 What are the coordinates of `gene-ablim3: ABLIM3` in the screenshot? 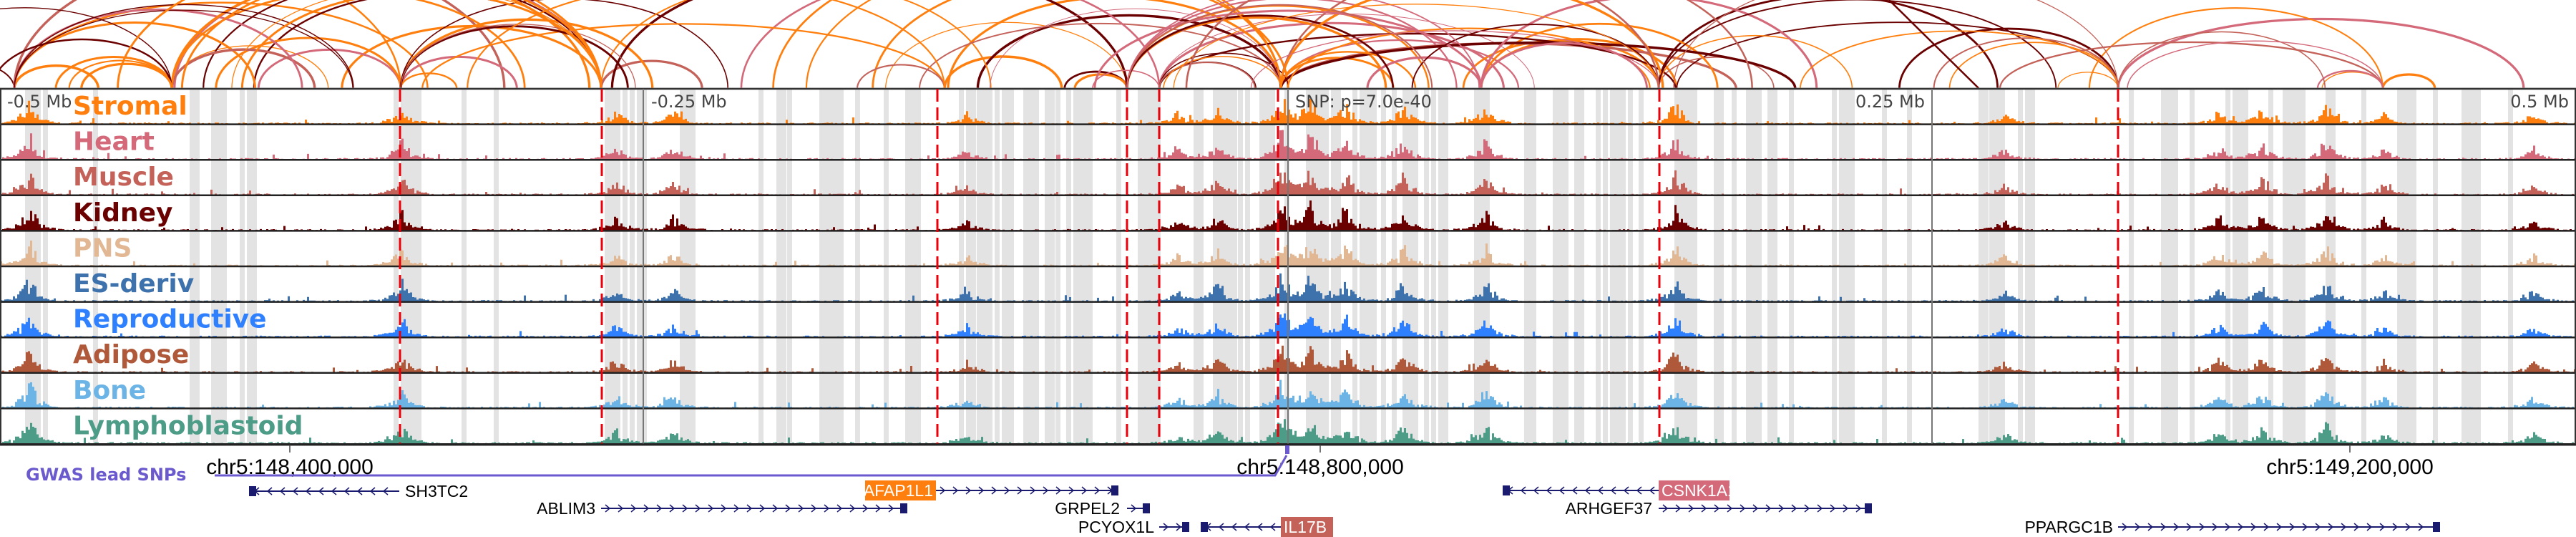 It's located at (722, 508).